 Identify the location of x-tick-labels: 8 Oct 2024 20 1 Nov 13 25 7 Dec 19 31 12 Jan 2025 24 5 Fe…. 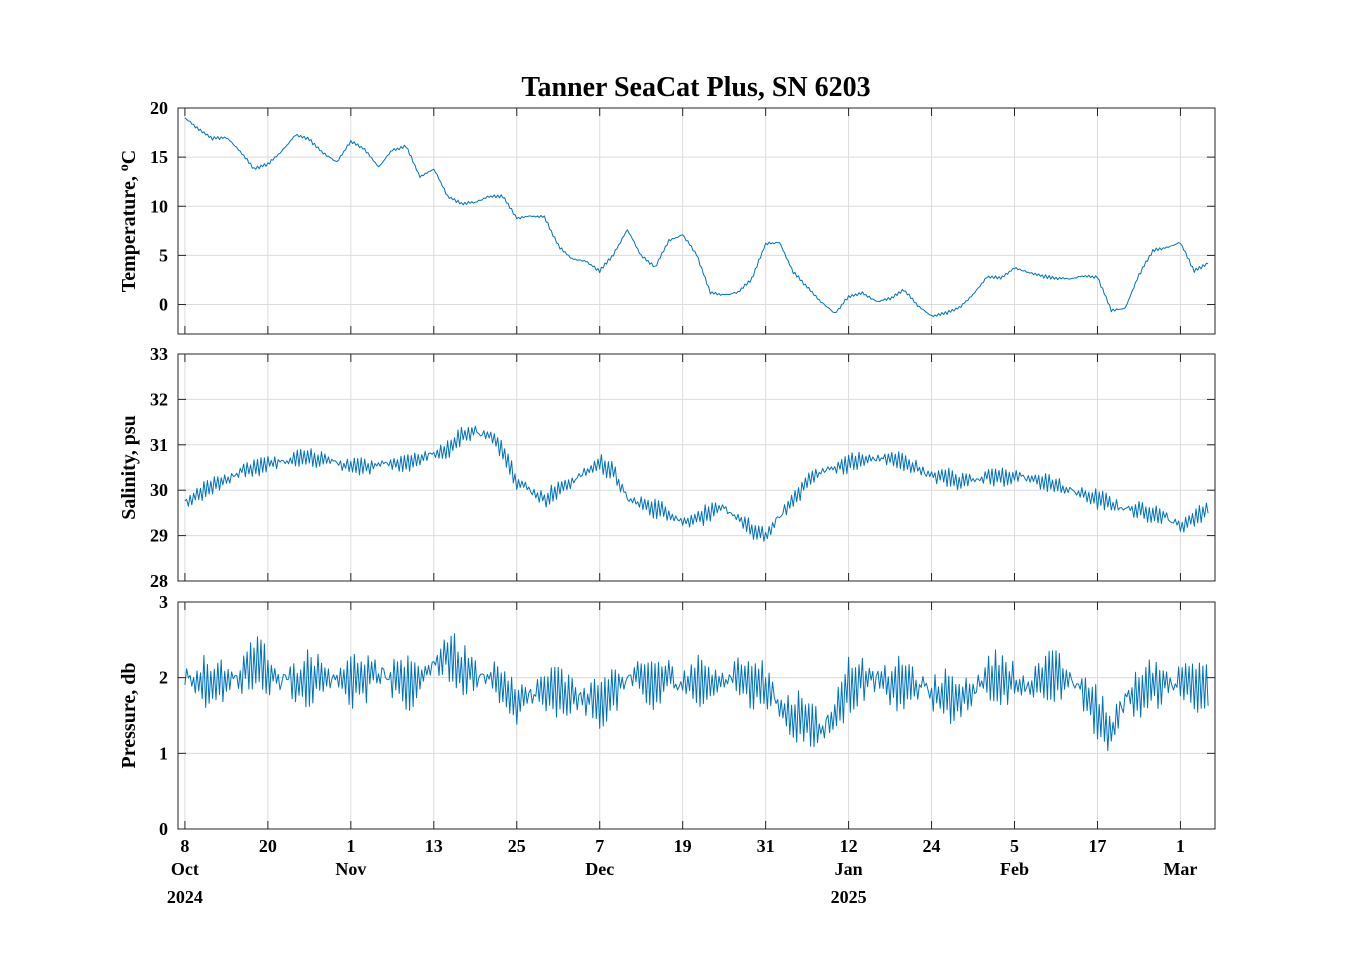
(682, 871).